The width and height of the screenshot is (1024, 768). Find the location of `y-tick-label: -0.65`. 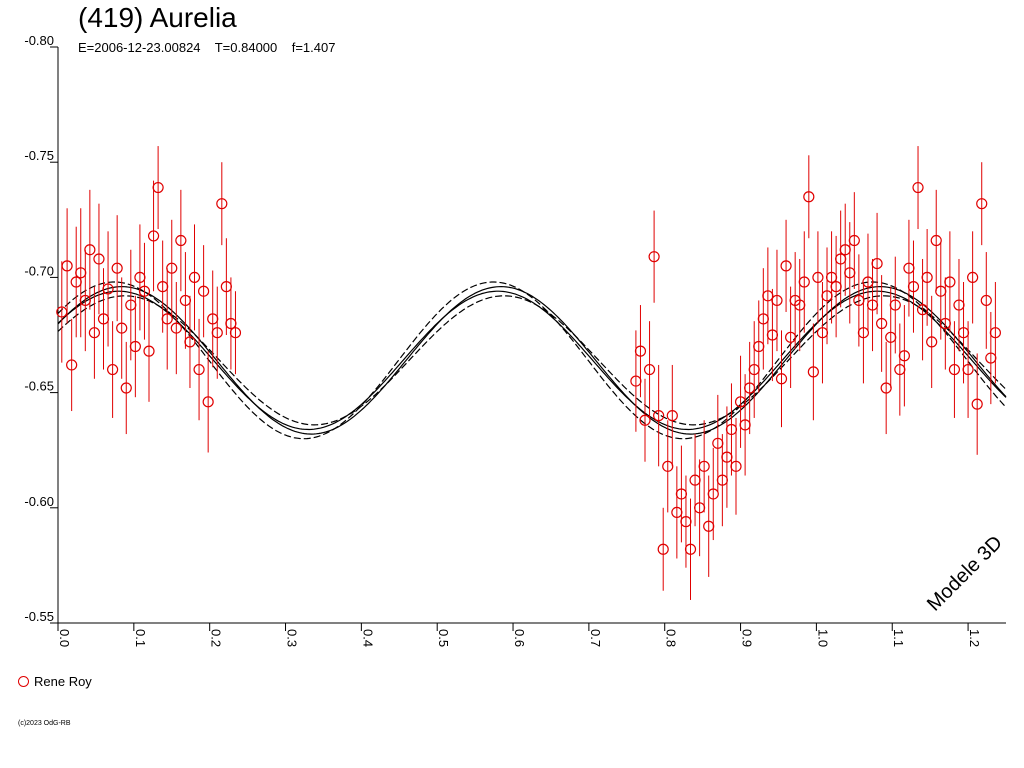

y-tick-label: -0.65 is located at coordinates (39, 386).